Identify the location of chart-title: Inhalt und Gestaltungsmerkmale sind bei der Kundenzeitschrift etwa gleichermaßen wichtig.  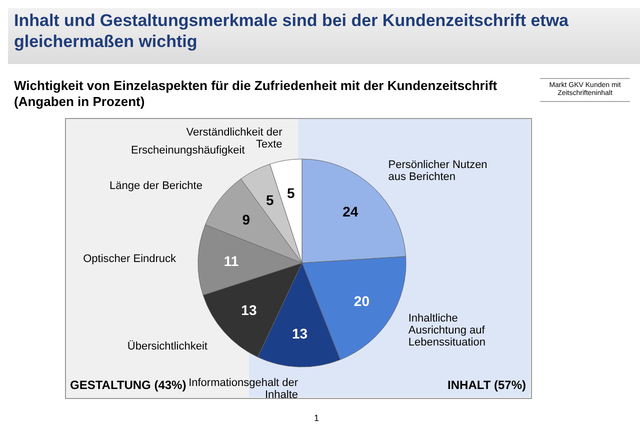
(292, 31).